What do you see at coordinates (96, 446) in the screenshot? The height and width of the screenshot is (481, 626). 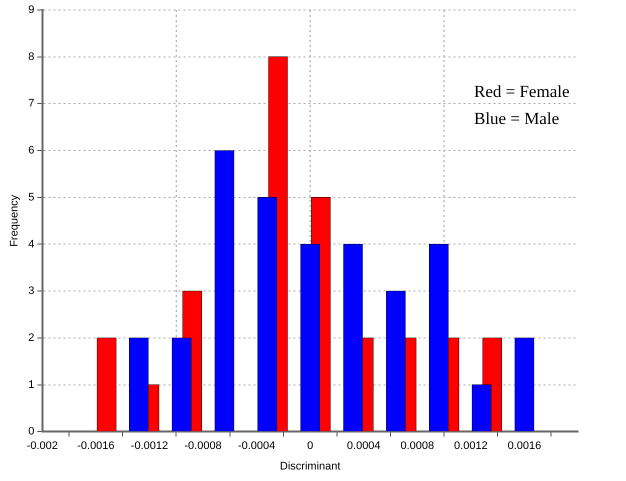 I see `x-tick-label: -0.0016` at bounding box center [96, 446].